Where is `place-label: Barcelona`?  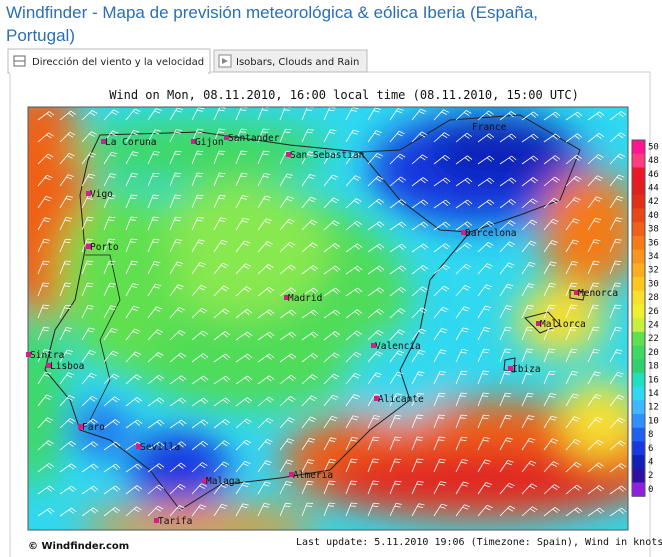 place-label: Barcelona is located at coordinates (490, 233).